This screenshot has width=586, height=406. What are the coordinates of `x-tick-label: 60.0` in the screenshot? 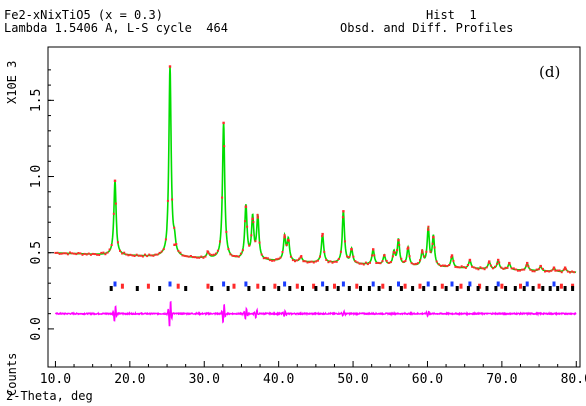 It's located at (427, 379).